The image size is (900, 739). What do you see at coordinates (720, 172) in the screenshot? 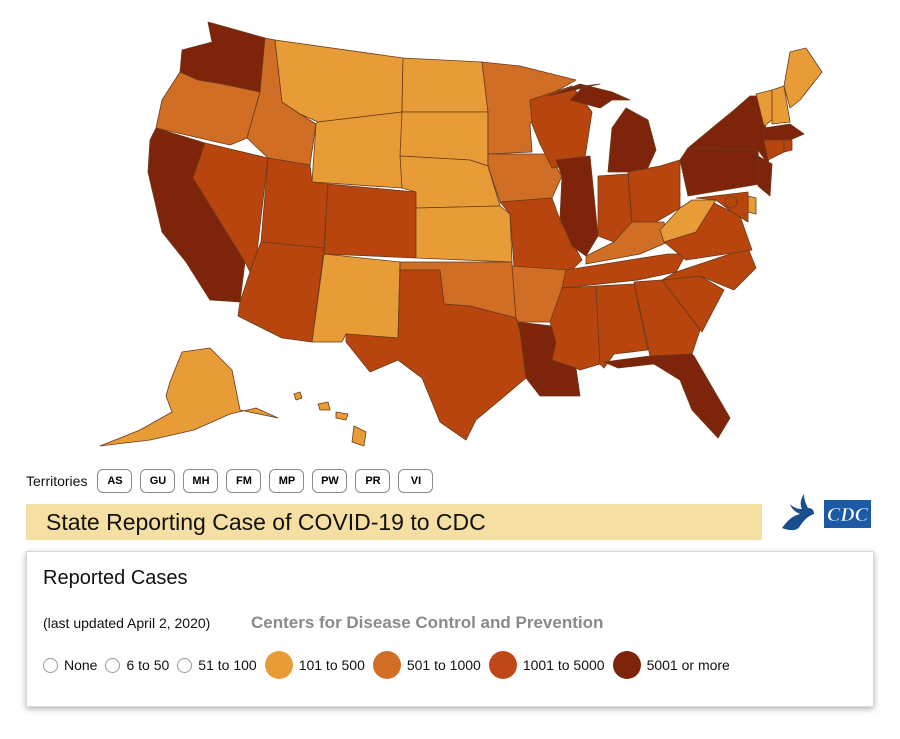
I see `state-PA` at bounding box center [720, 172].